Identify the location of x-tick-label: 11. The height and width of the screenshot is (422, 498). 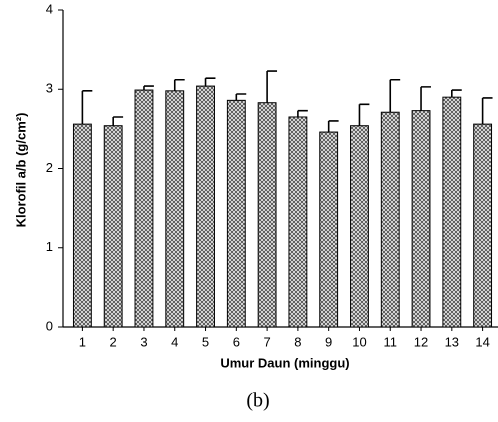
(391, 341).